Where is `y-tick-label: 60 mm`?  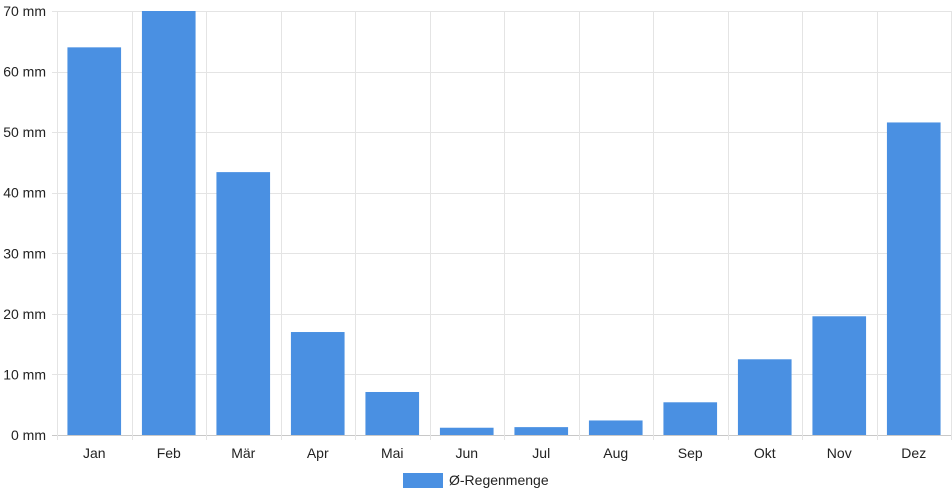 y-tick-label: 60 mm is located at coordinates (24, 72).